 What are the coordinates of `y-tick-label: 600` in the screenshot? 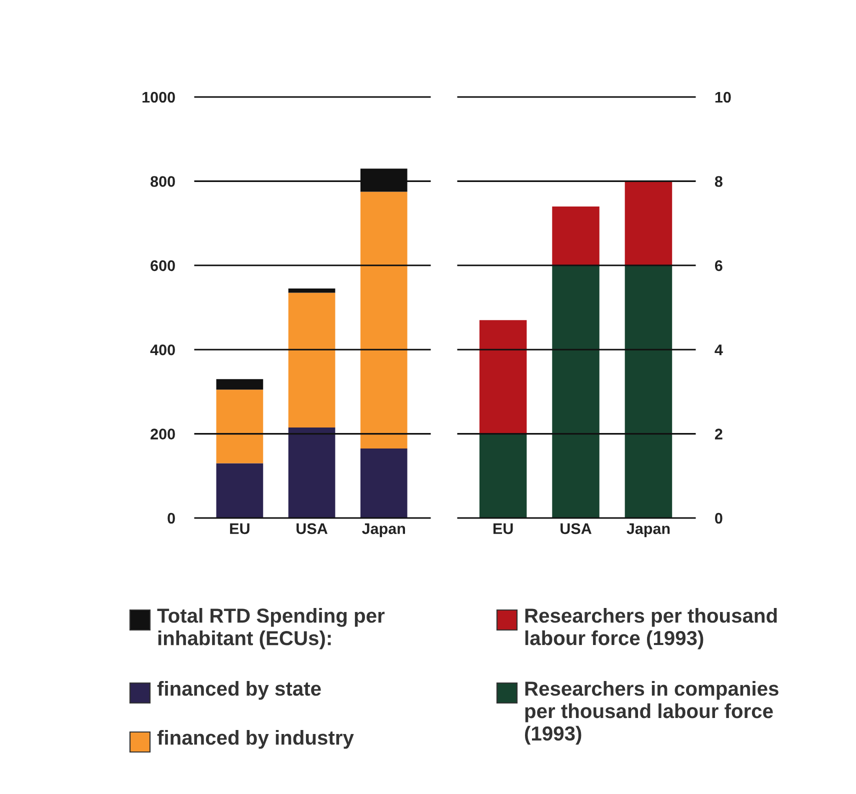 It's located at (162, 266).